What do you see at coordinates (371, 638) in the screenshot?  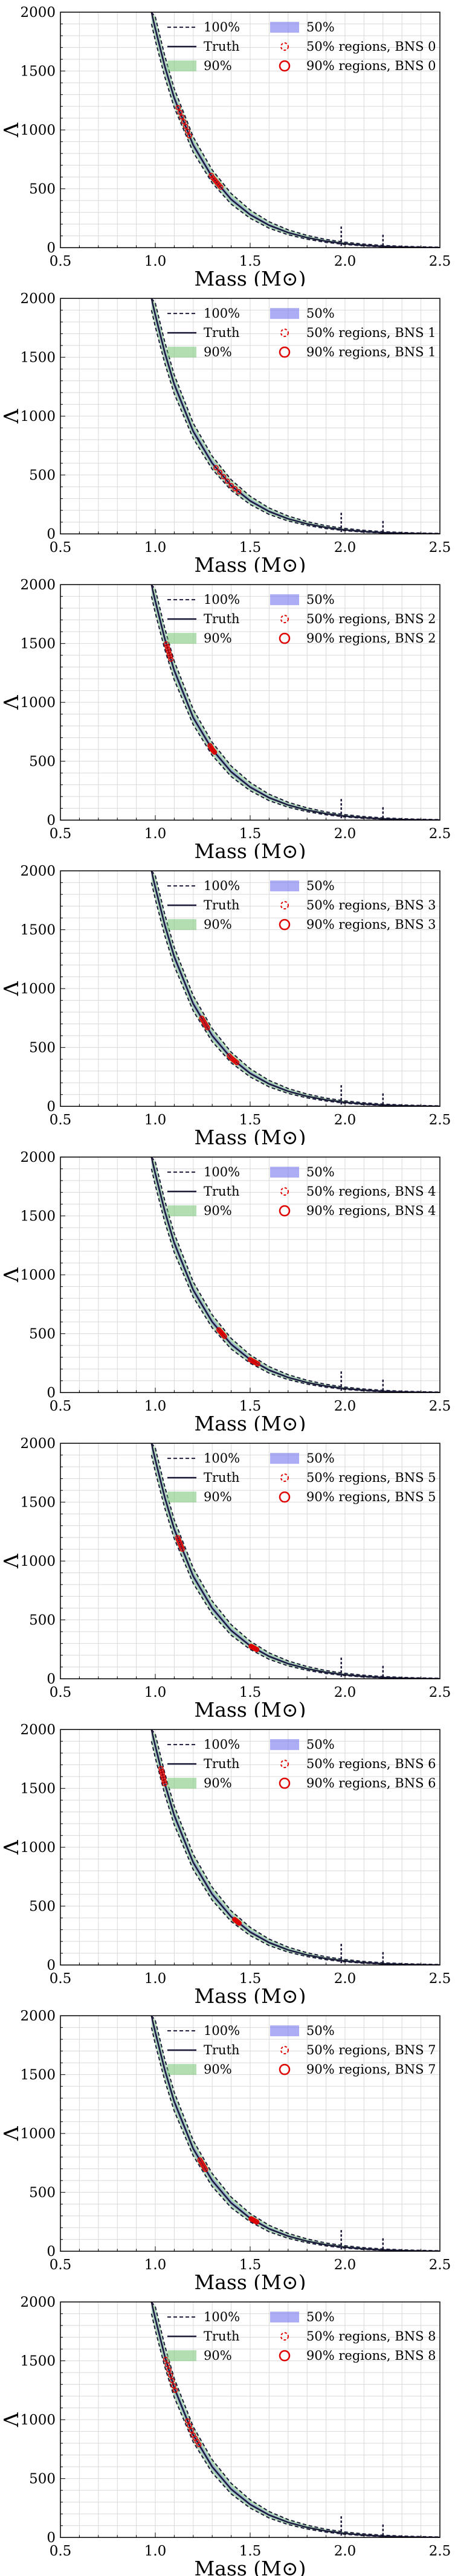 I see `legend-label-90-region: 90% regions, BNS 2` at bounding box center [371, 638].